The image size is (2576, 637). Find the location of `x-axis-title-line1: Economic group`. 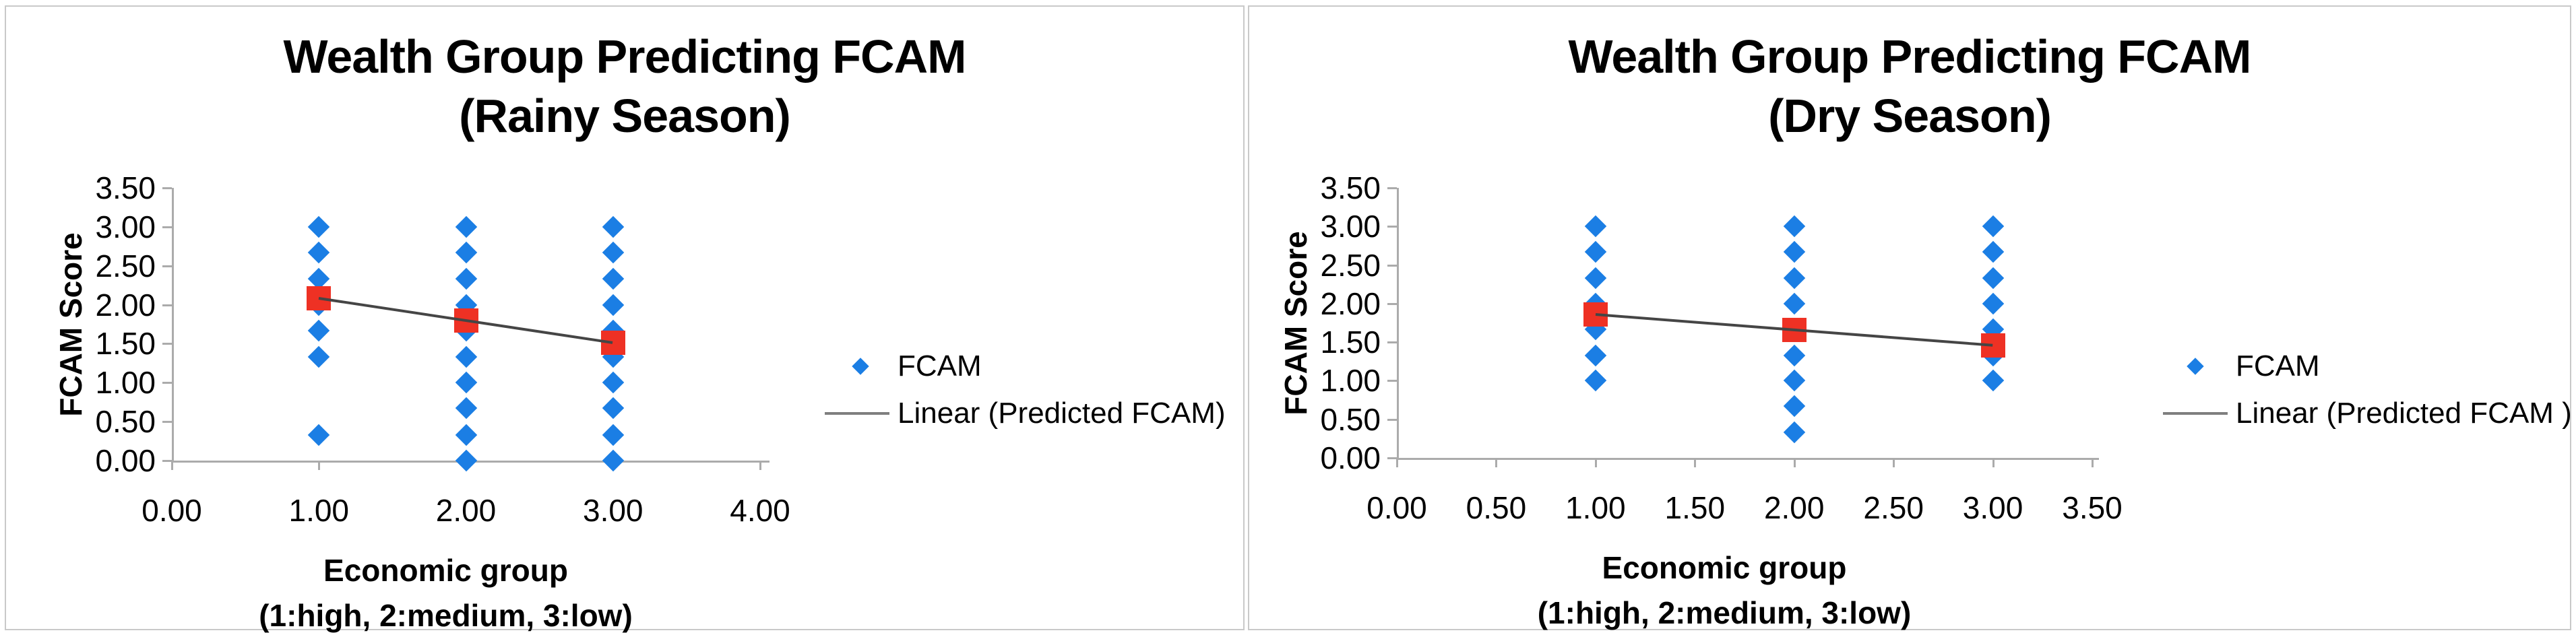

x-axis-title-line1: Economic group is located at coordinates (1724, 567).